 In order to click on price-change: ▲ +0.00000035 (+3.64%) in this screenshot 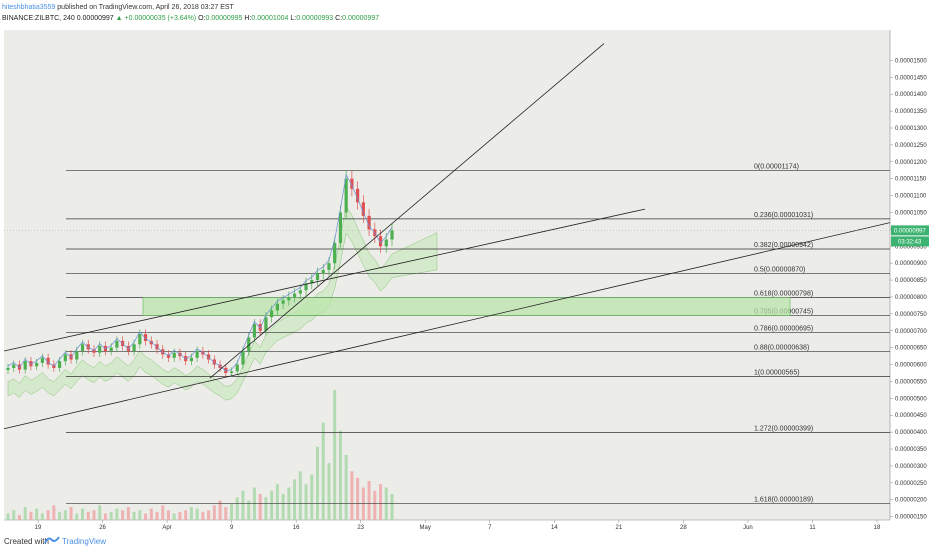, I will do `click(156, 18)`.